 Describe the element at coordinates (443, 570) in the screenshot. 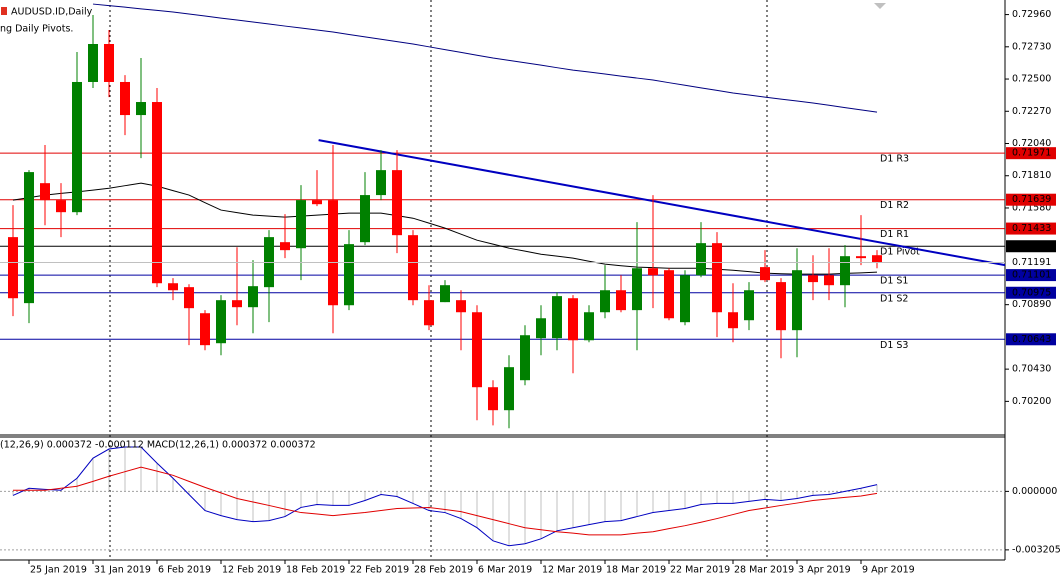

I see `x-tick-label: 28 Feb 2019` at that location.